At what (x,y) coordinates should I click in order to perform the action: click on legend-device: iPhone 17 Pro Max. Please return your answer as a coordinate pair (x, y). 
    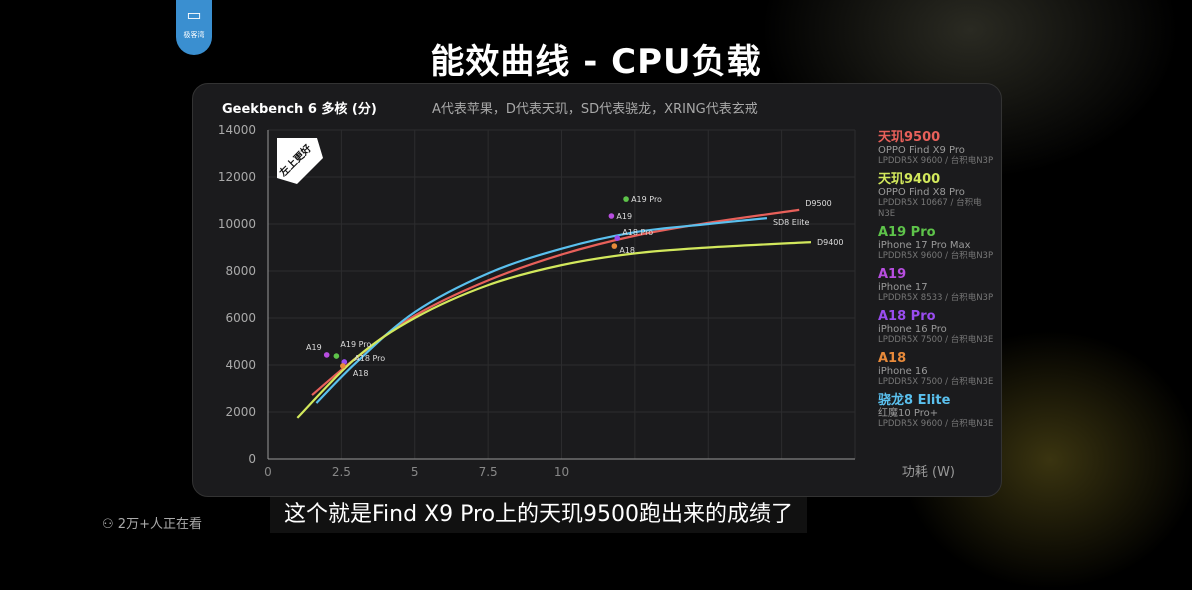
    Looking at the image, I should click on (924, 245).